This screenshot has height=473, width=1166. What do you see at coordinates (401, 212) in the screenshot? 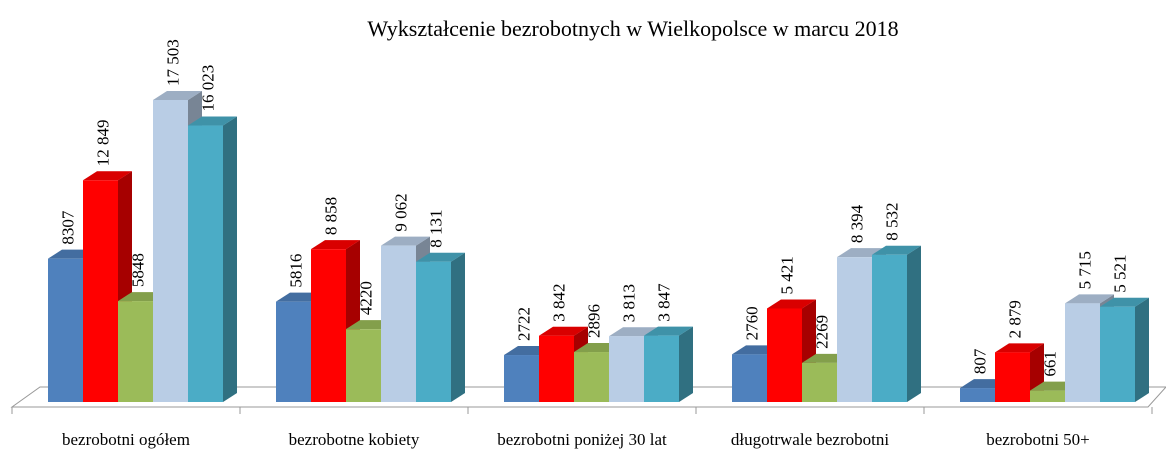
I see `data-label: 9 062` at bounding box center [401, 212].